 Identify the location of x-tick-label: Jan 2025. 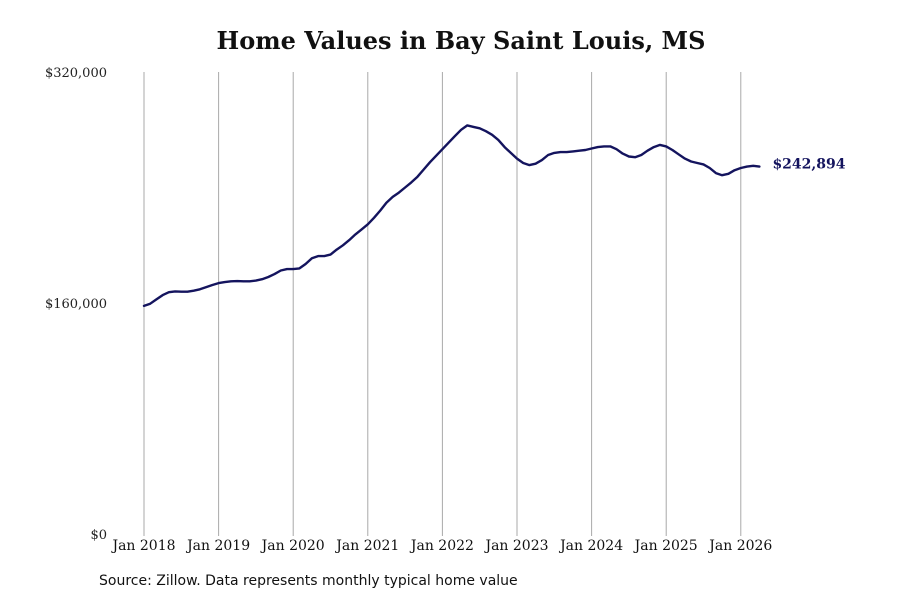
(665, 546).